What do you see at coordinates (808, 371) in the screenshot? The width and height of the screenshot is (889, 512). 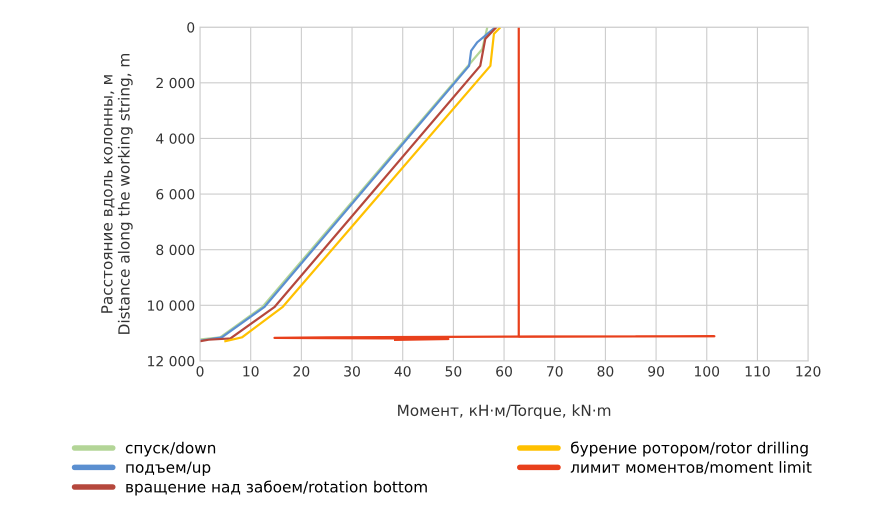 I see `x-tick-label: 120` at bounding box center [808, 371].